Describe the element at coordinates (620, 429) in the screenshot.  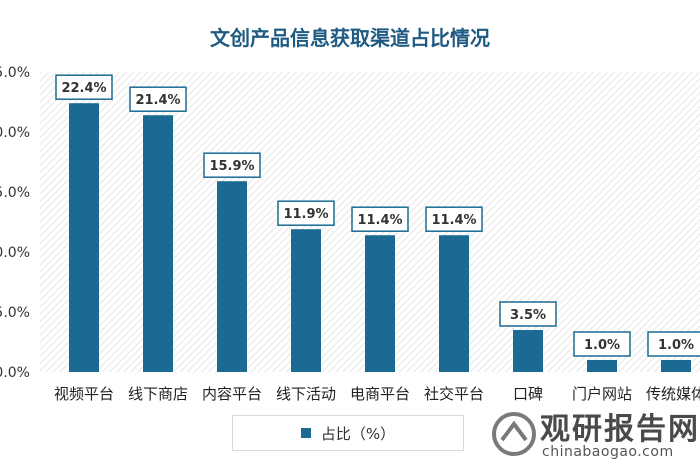
I see `watermark-brand: 观研报告网` at that location.